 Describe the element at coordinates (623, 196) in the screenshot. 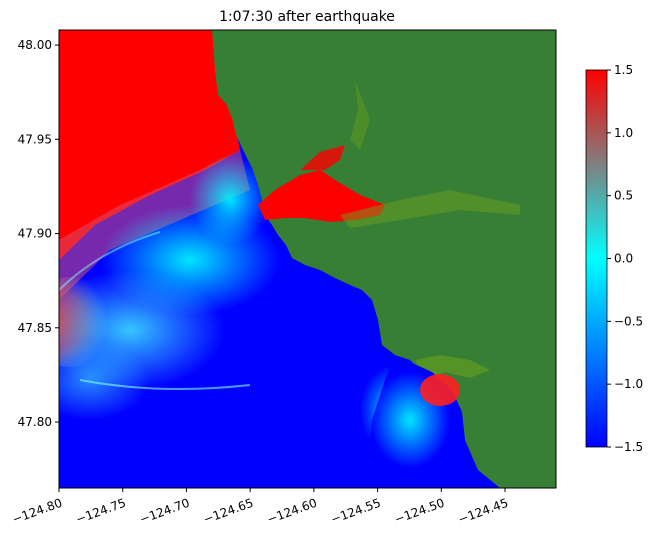

I see `colorbar-tick-label: 0.5` at that location.